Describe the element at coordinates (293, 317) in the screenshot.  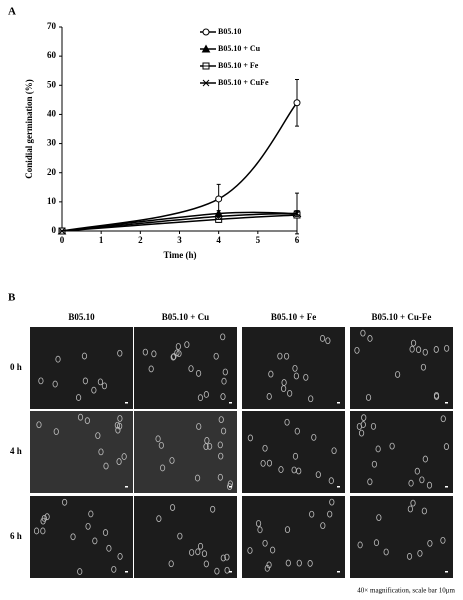
I see `column-header: B05.10 + Fe` at that location.